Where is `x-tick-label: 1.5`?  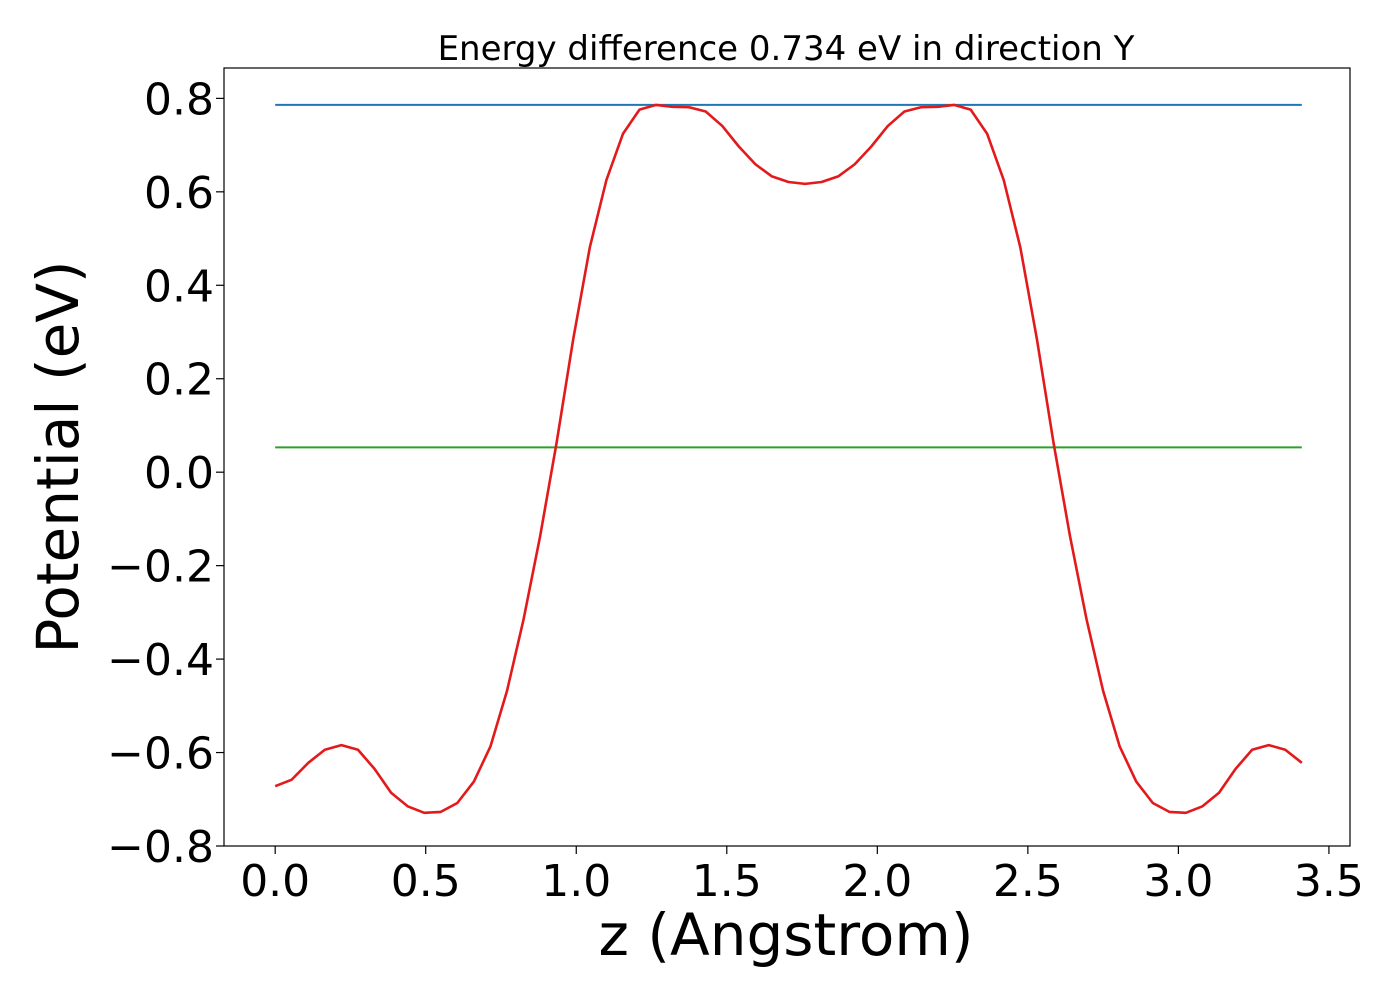 x-tick-label: 1.5 is located at coordinates (727, 881).